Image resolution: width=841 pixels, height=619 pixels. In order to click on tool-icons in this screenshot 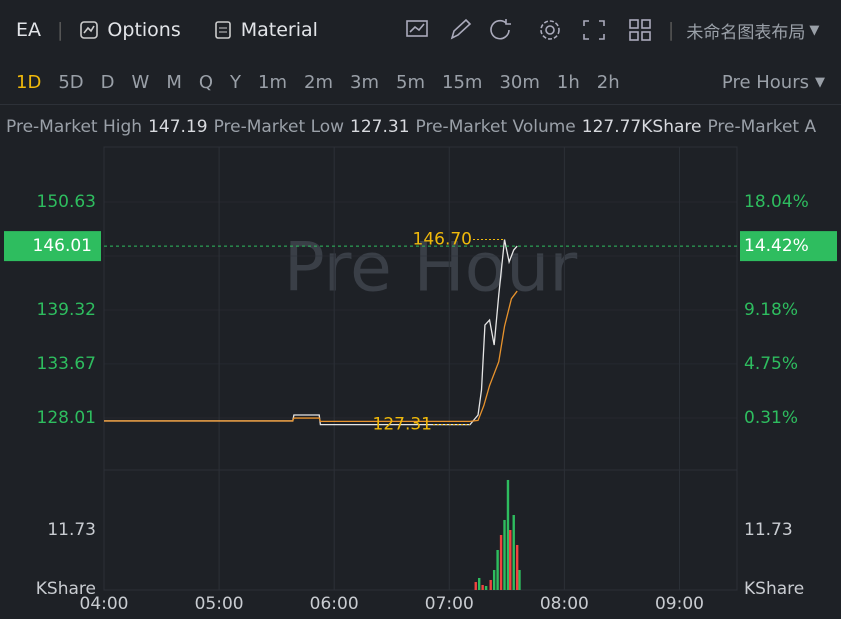, I will do `click(528, 29)`.